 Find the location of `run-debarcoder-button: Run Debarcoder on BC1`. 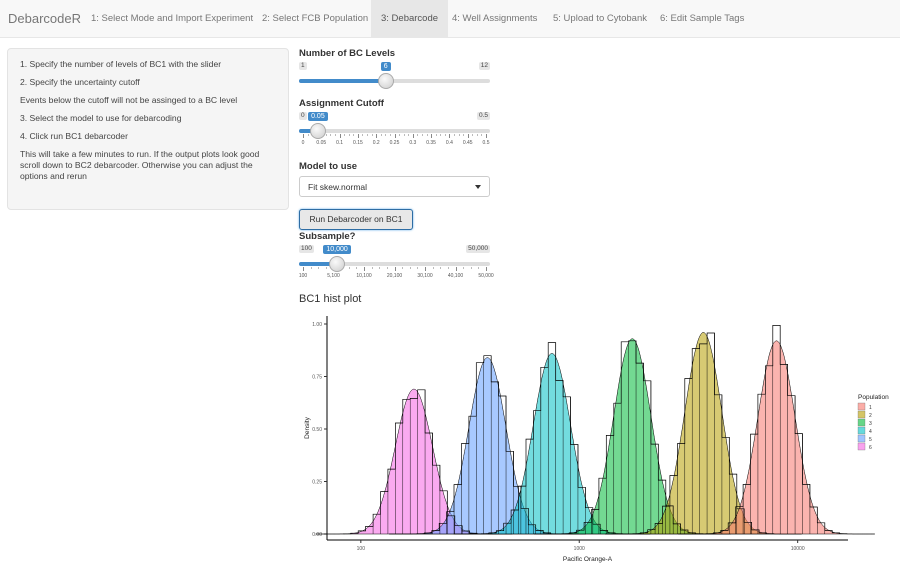

run-debarcoder-button: Run Debarcoder on BC1 is located at coordinates (356, 219).